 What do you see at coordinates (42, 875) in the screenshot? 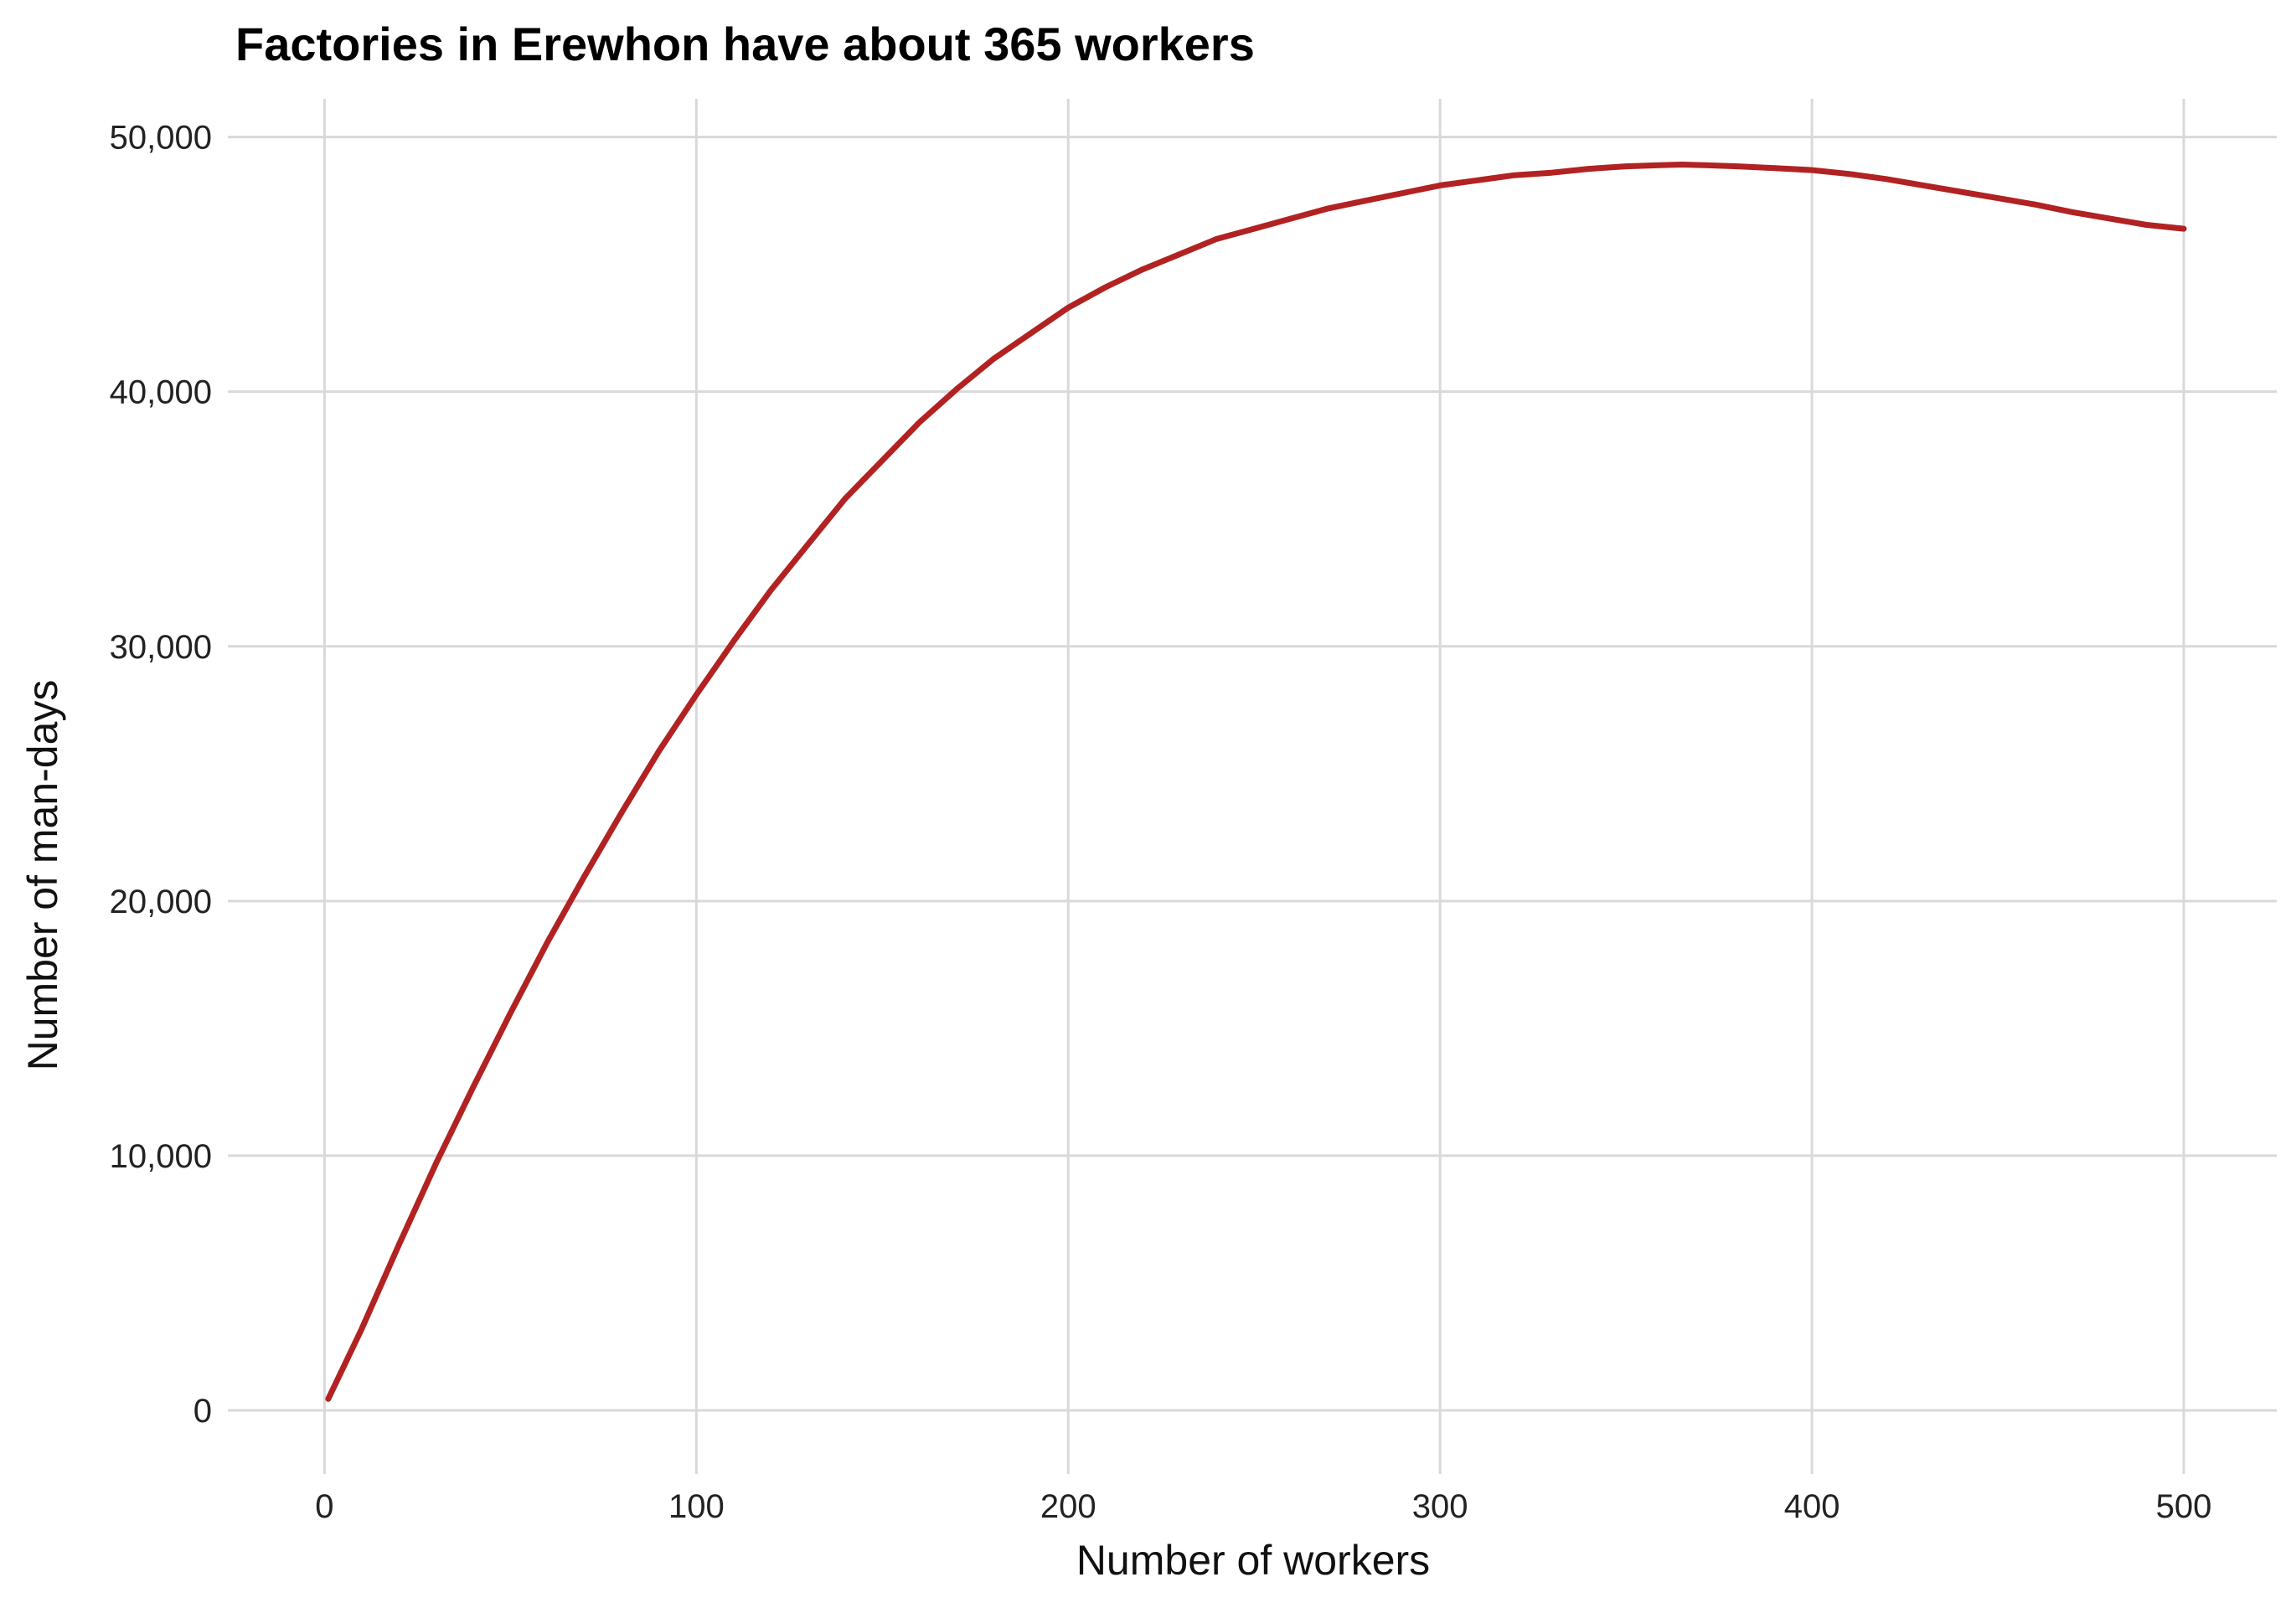
I see `y-axis-label: Number of man-days` at bounding box center [42, 875].